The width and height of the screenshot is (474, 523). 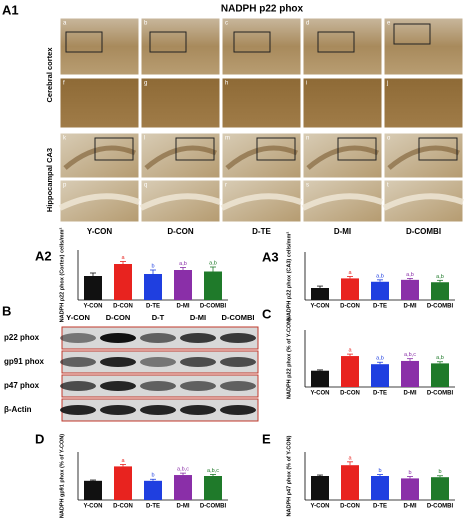 I want to click on panel-label: B, so click(x=6, y=310).